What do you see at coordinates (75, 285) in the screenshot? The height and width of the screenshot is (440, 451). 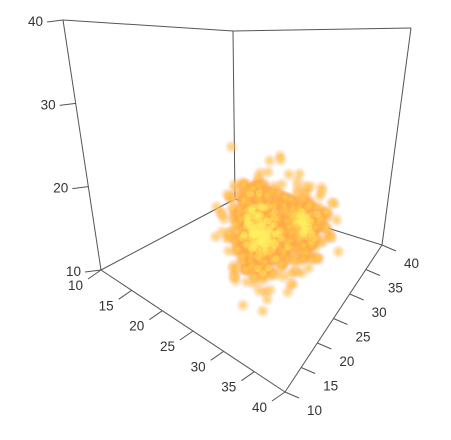 I see `x-tick-label: 10` at bounding box center [75, 285].